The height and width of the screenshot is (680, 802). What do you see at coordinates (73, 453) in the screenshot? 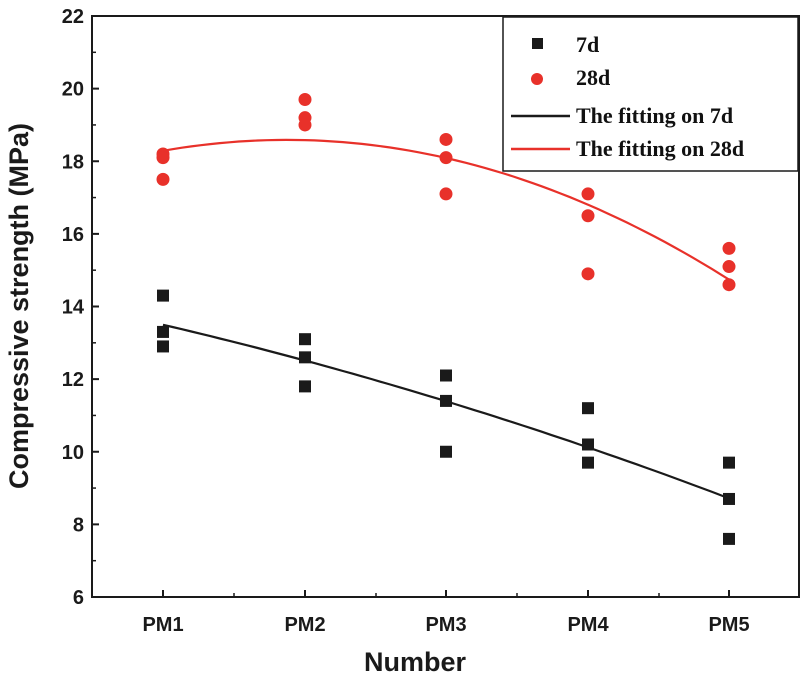
I see `y-tick-label: 10` at bounding box center [73, 453].